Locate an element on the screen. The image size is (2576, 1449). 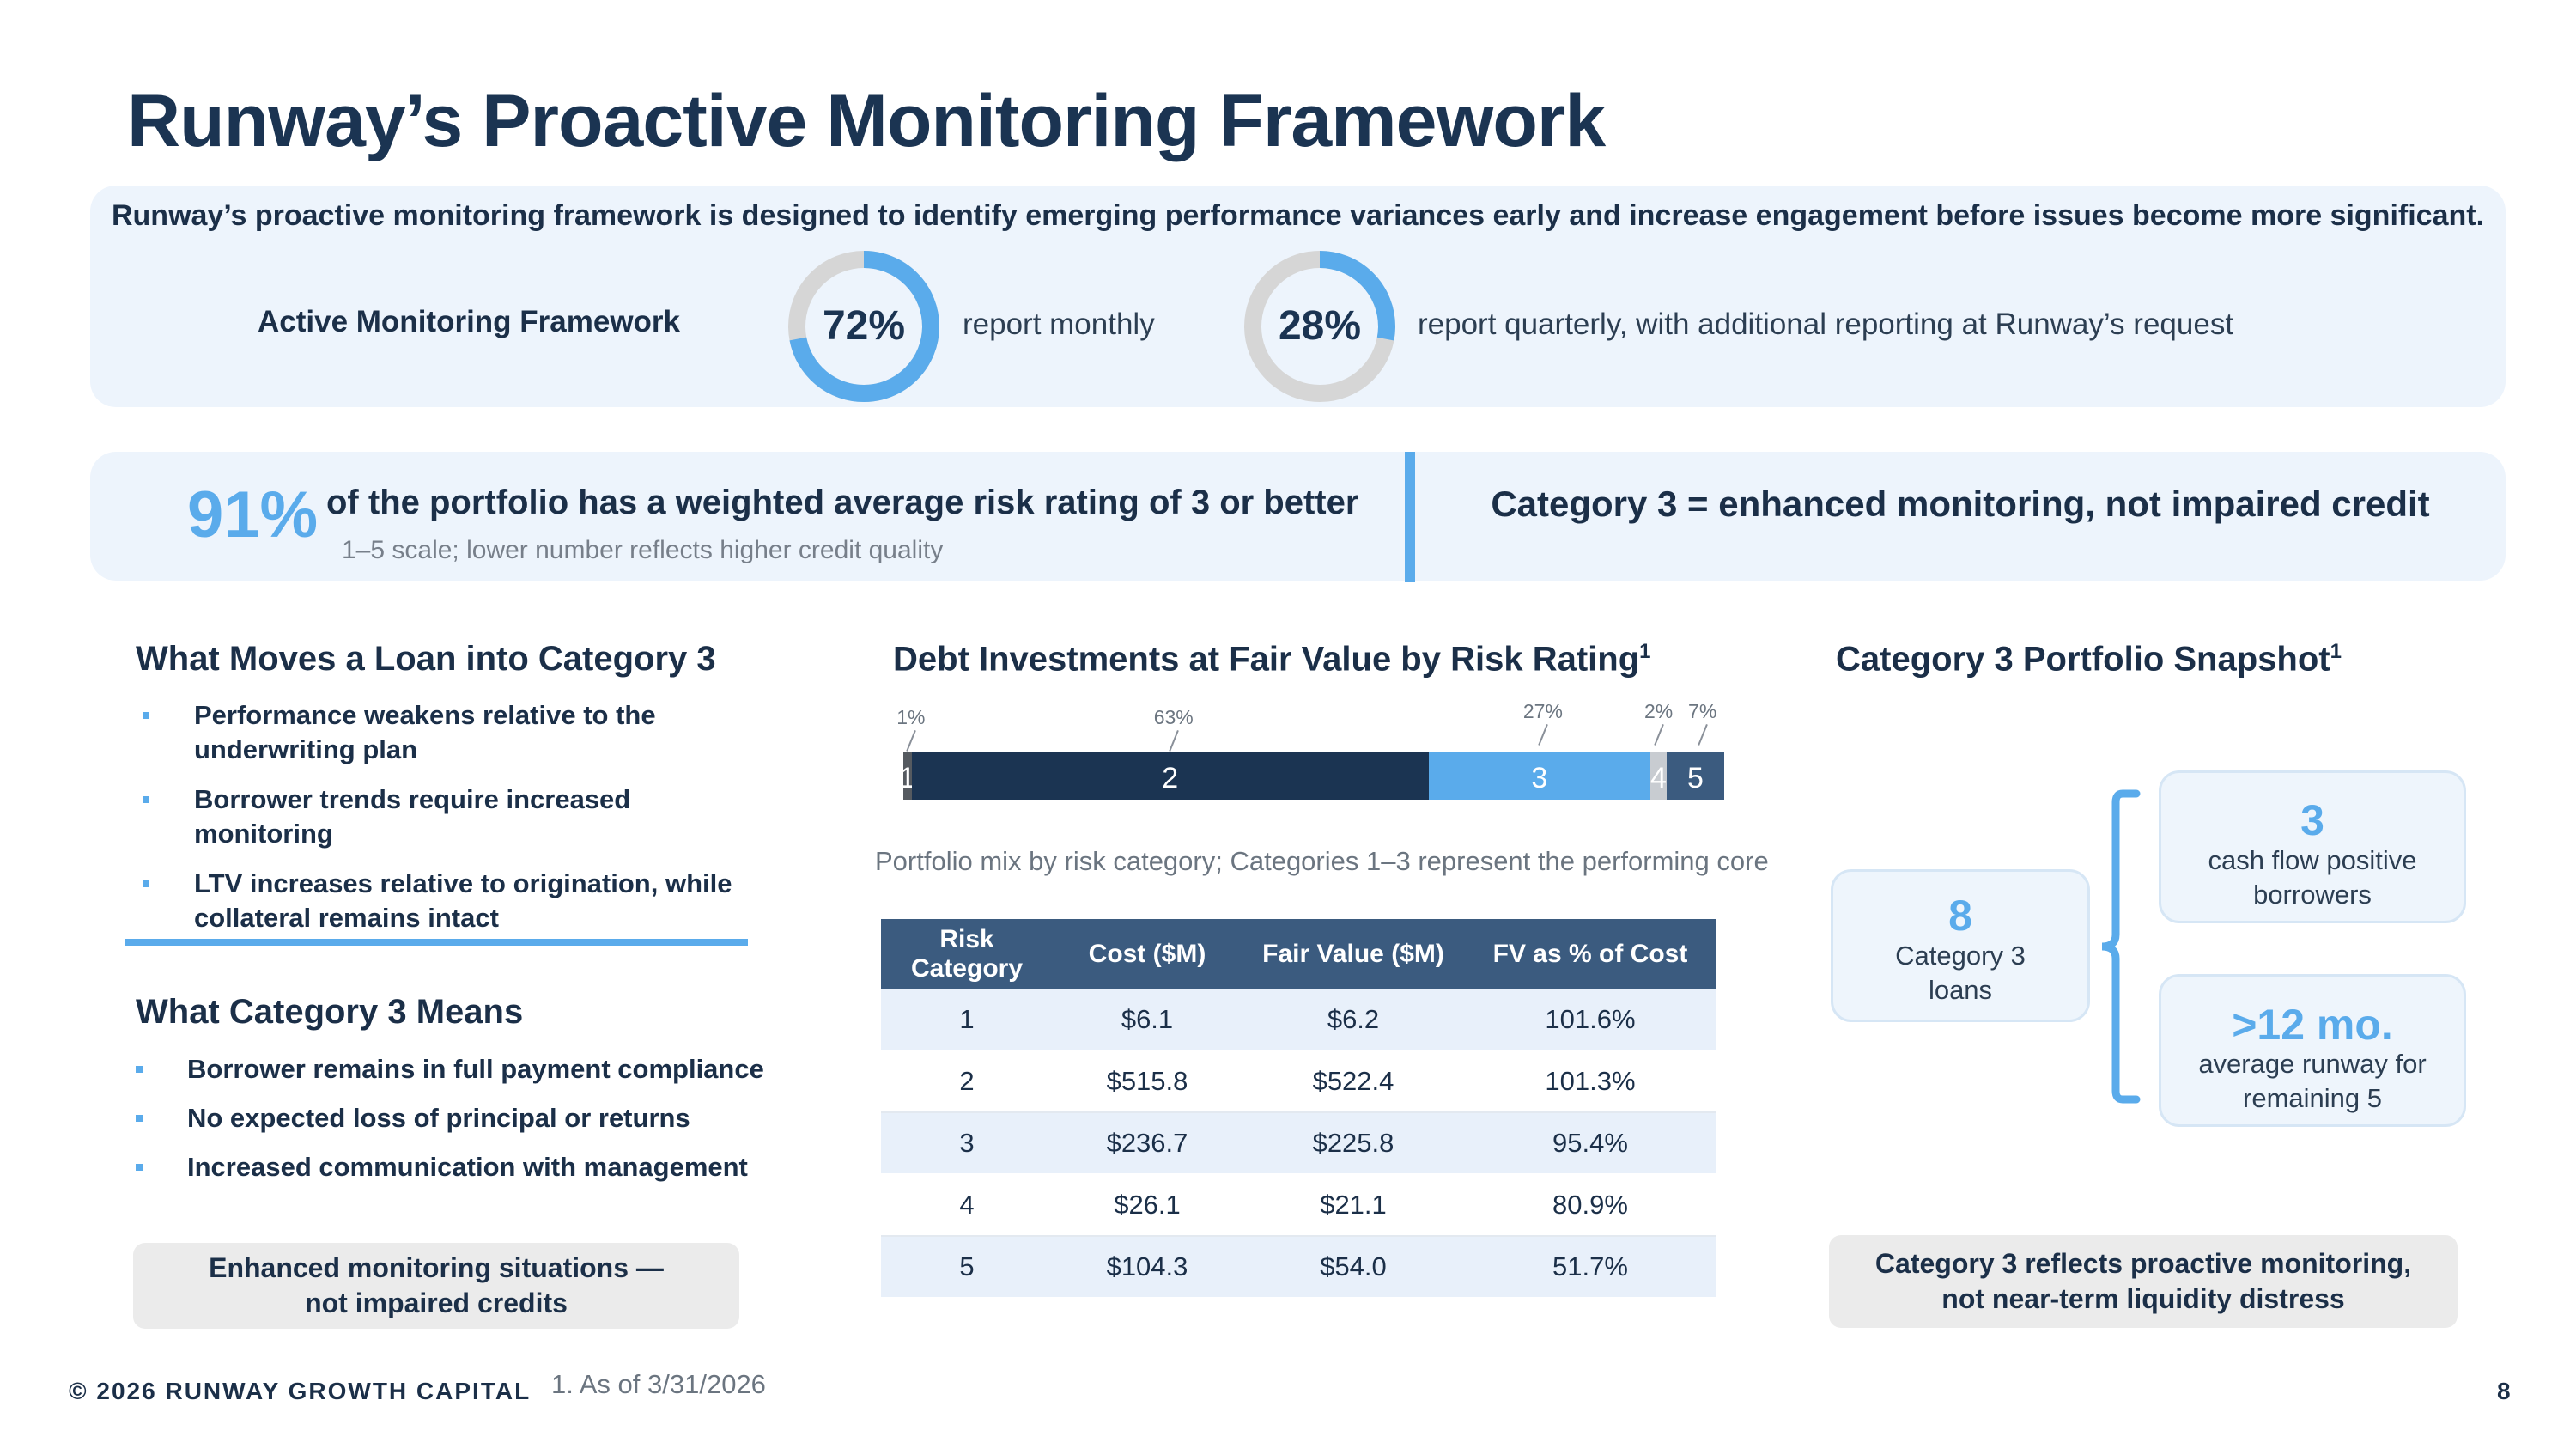
cell: 95.4% is located at coordinates (1590, 1143).